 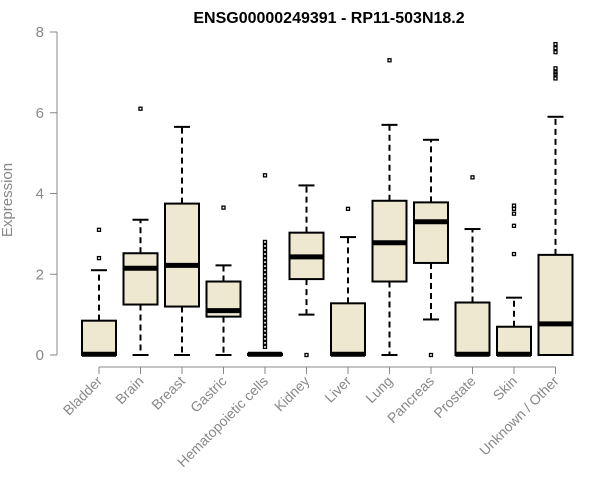 What do you see at coordinates (328, 18) in the screenshot?
I see `chart-title: ENSG00000249391 - RP11-503N18.2` at bounding box center [328, 18].